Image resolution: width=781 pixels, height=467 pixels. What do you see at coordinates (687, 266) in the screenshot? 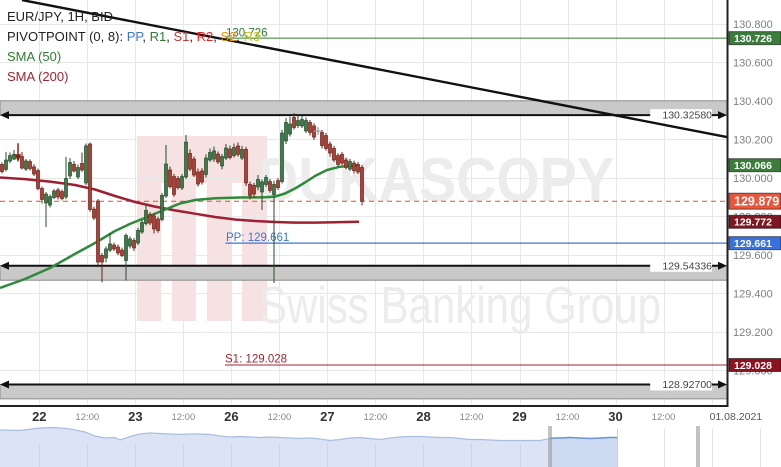
I see `zone-label: 129.54336` at bounding box center [687, 266].